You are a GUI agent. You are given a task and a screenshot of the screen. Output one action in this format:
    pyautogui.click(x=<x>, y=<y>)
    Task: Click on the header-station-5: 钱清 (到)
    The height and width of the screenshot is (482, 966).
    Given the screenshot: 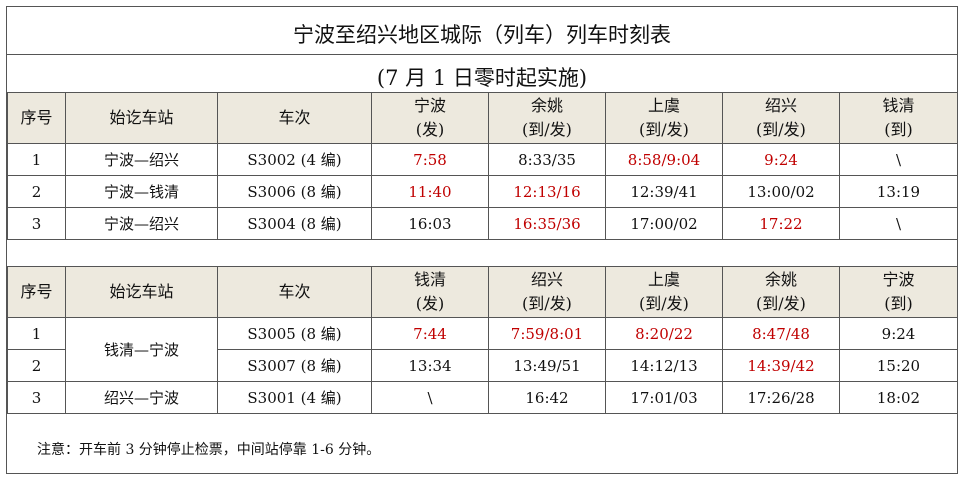 What is the action you would take?
    pyautogui.click(x=898, y=118)
    